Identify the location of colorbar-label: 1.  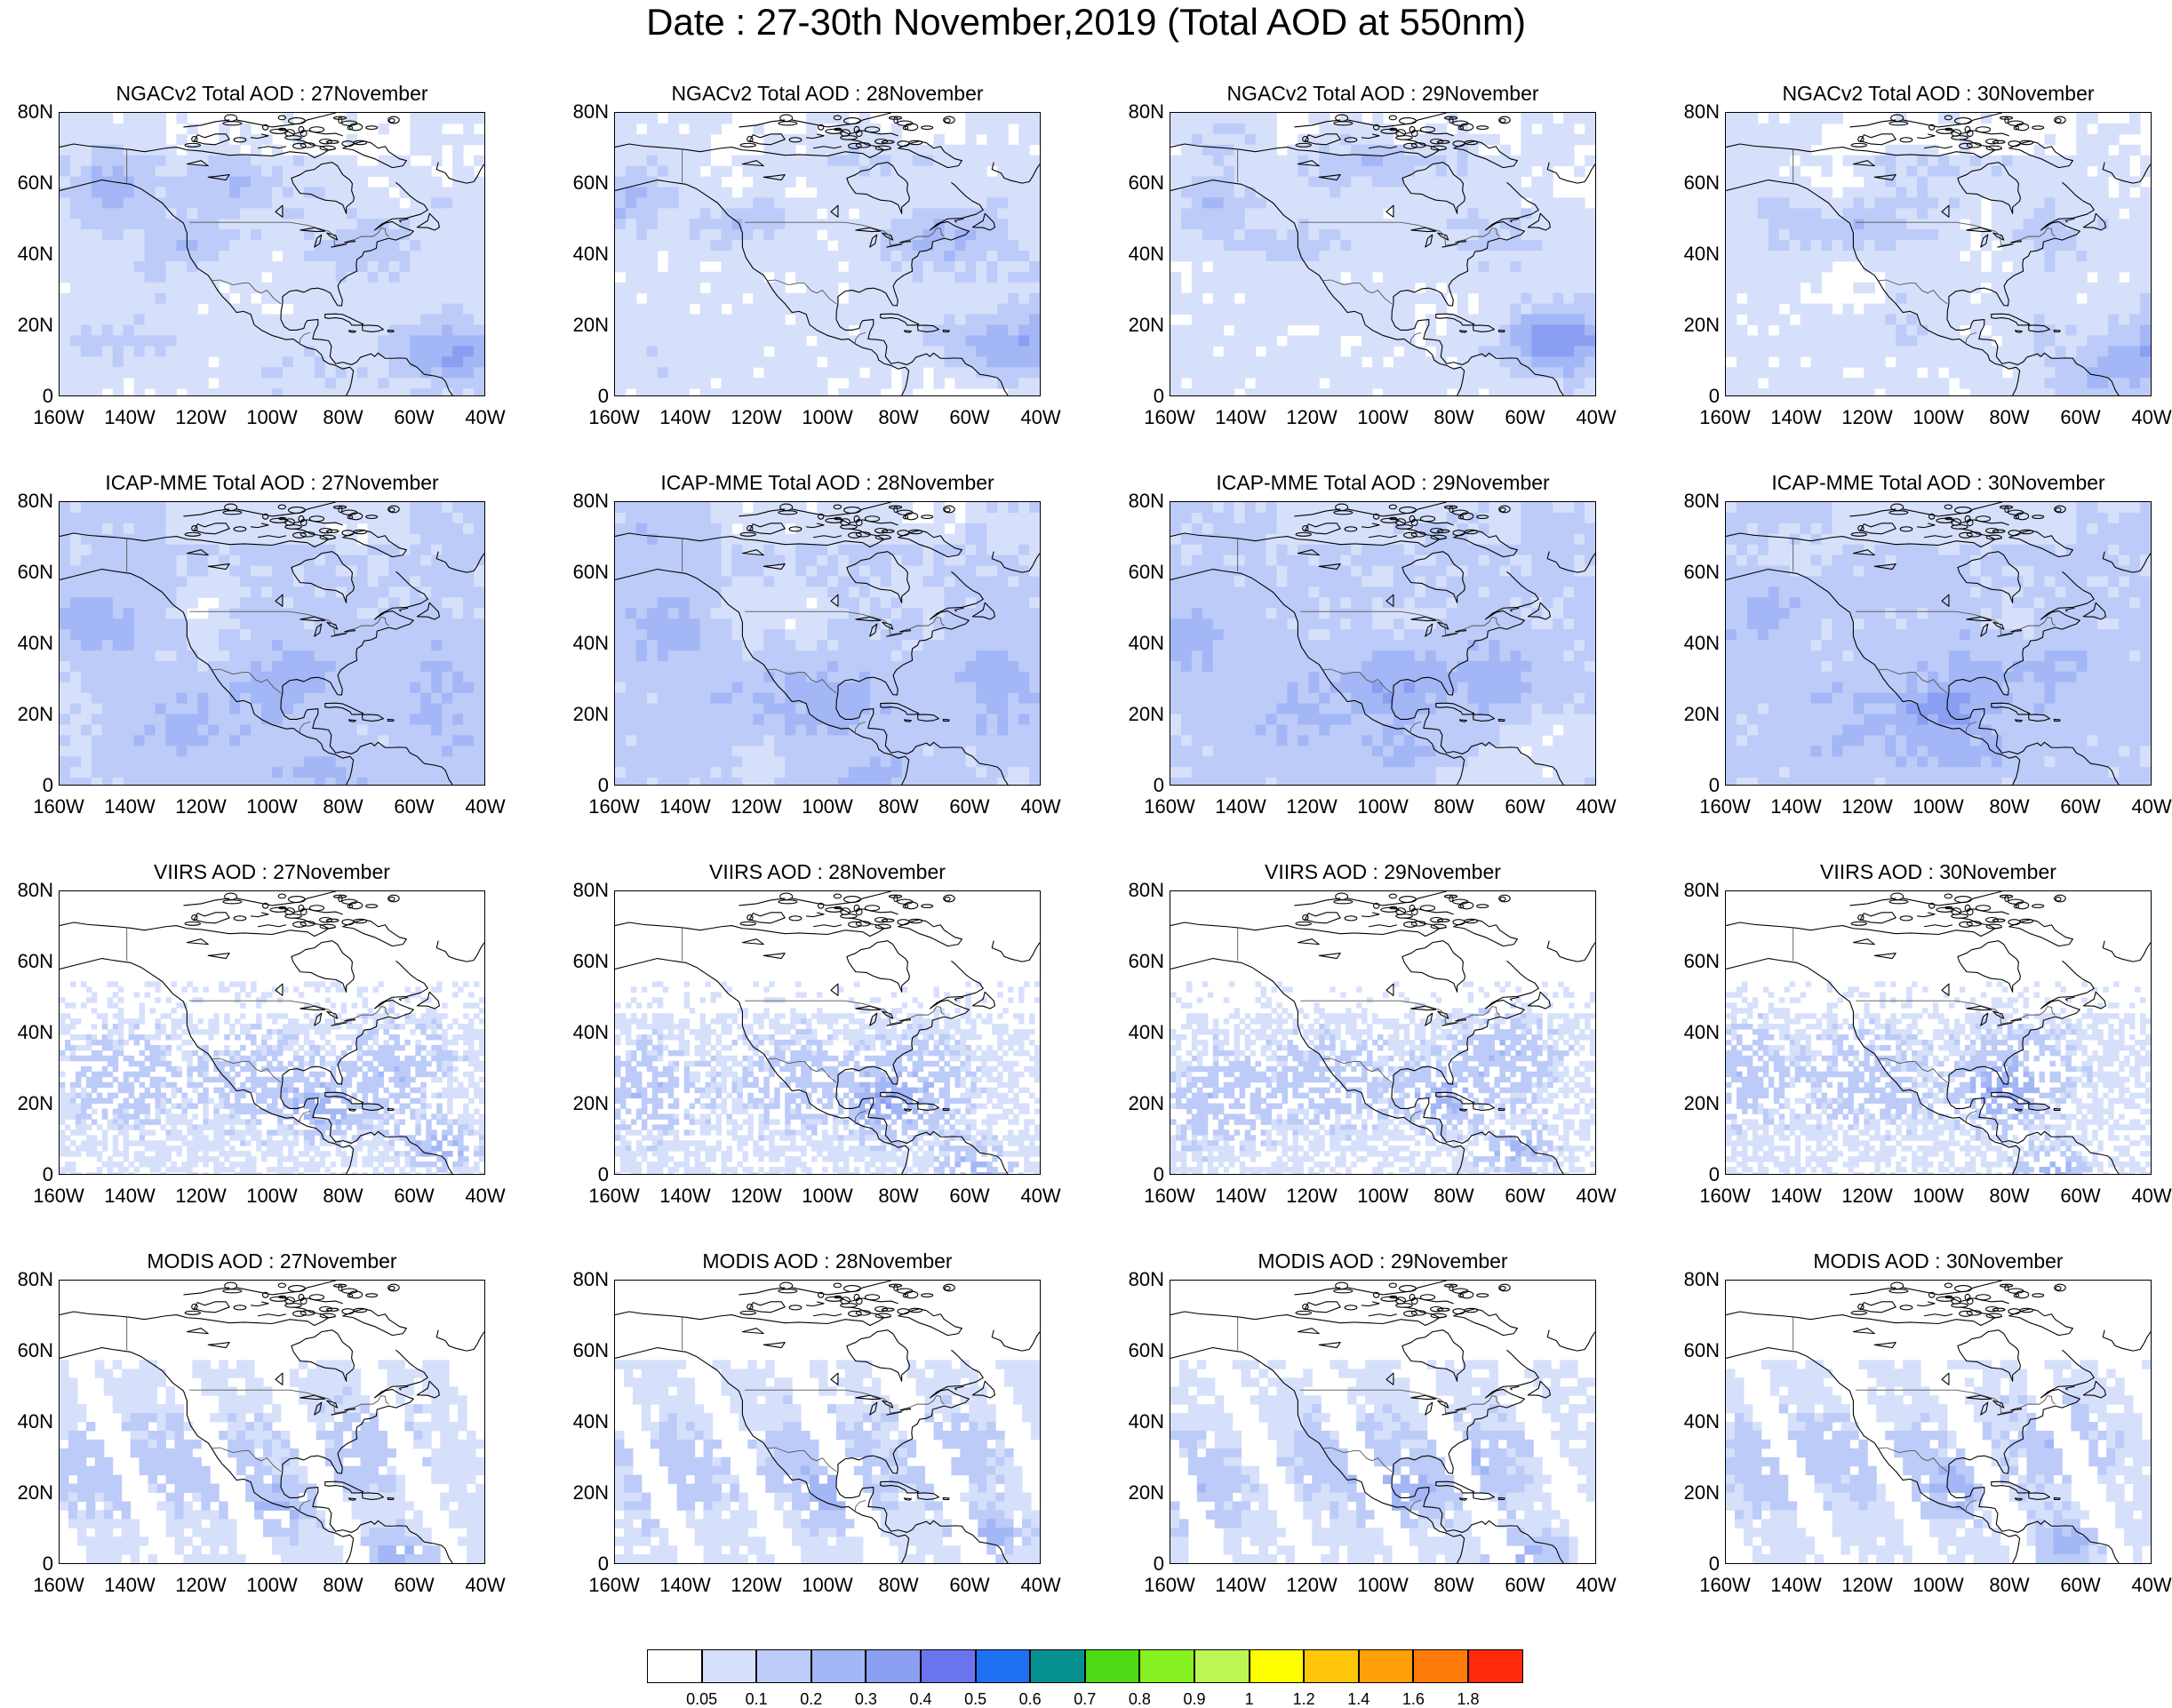
(1249, 1699).